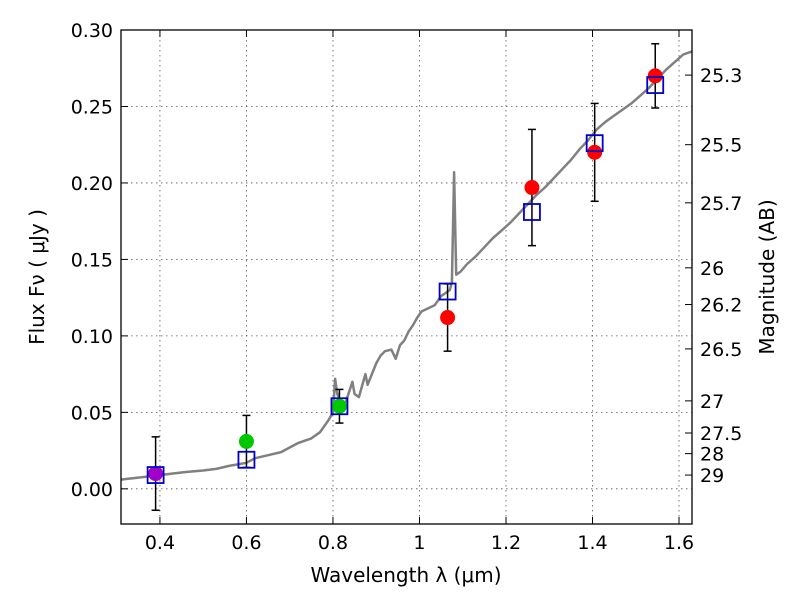  Describe the element at coordinates (679, 543) in the screenshot. I see `x-tick-label: 1.6` at that location.